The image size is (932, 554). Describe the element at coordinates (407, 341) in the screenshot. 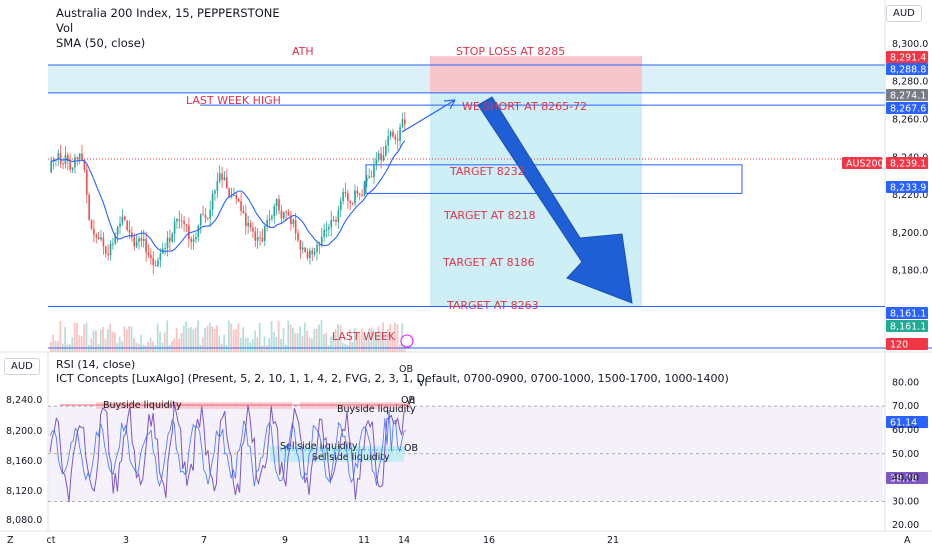

I see `alert-icon` at that location.